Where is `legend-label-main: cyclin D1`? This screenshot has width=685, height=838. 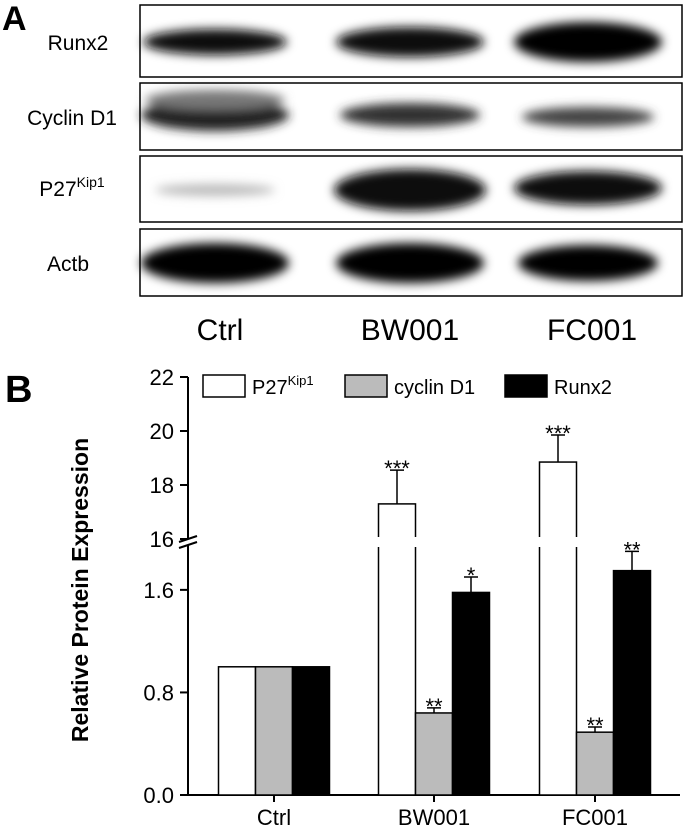
legend-label-main: cyclin D1 is located at coordinates (434, 388).